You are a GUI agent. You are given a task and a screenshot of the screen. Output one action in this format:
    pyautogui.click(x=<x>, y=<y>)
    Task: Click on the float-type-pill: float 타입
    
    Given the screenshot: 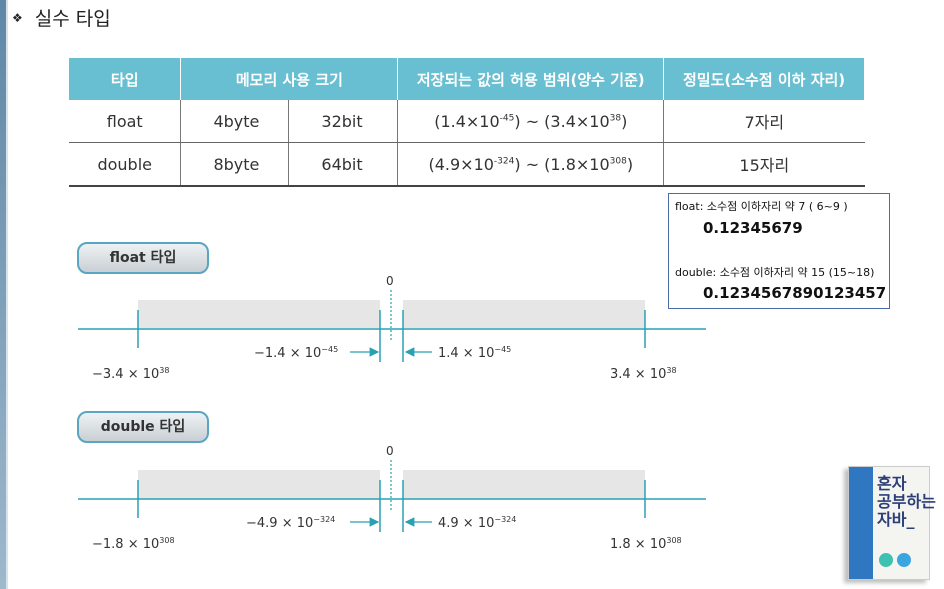 What is the action you would take?
    pyautogui.click(x=143, y=258)
    